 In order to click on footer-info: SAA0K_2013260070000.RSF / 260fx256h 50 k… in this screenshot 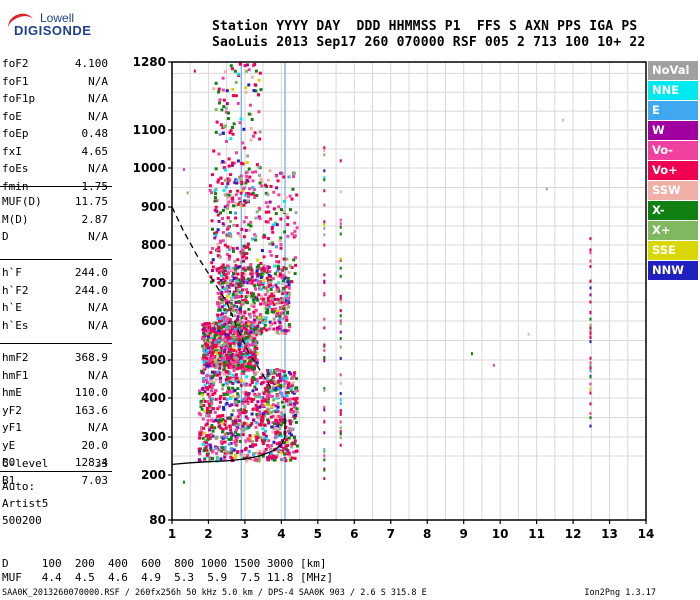, I will do `click(214, 593)`.